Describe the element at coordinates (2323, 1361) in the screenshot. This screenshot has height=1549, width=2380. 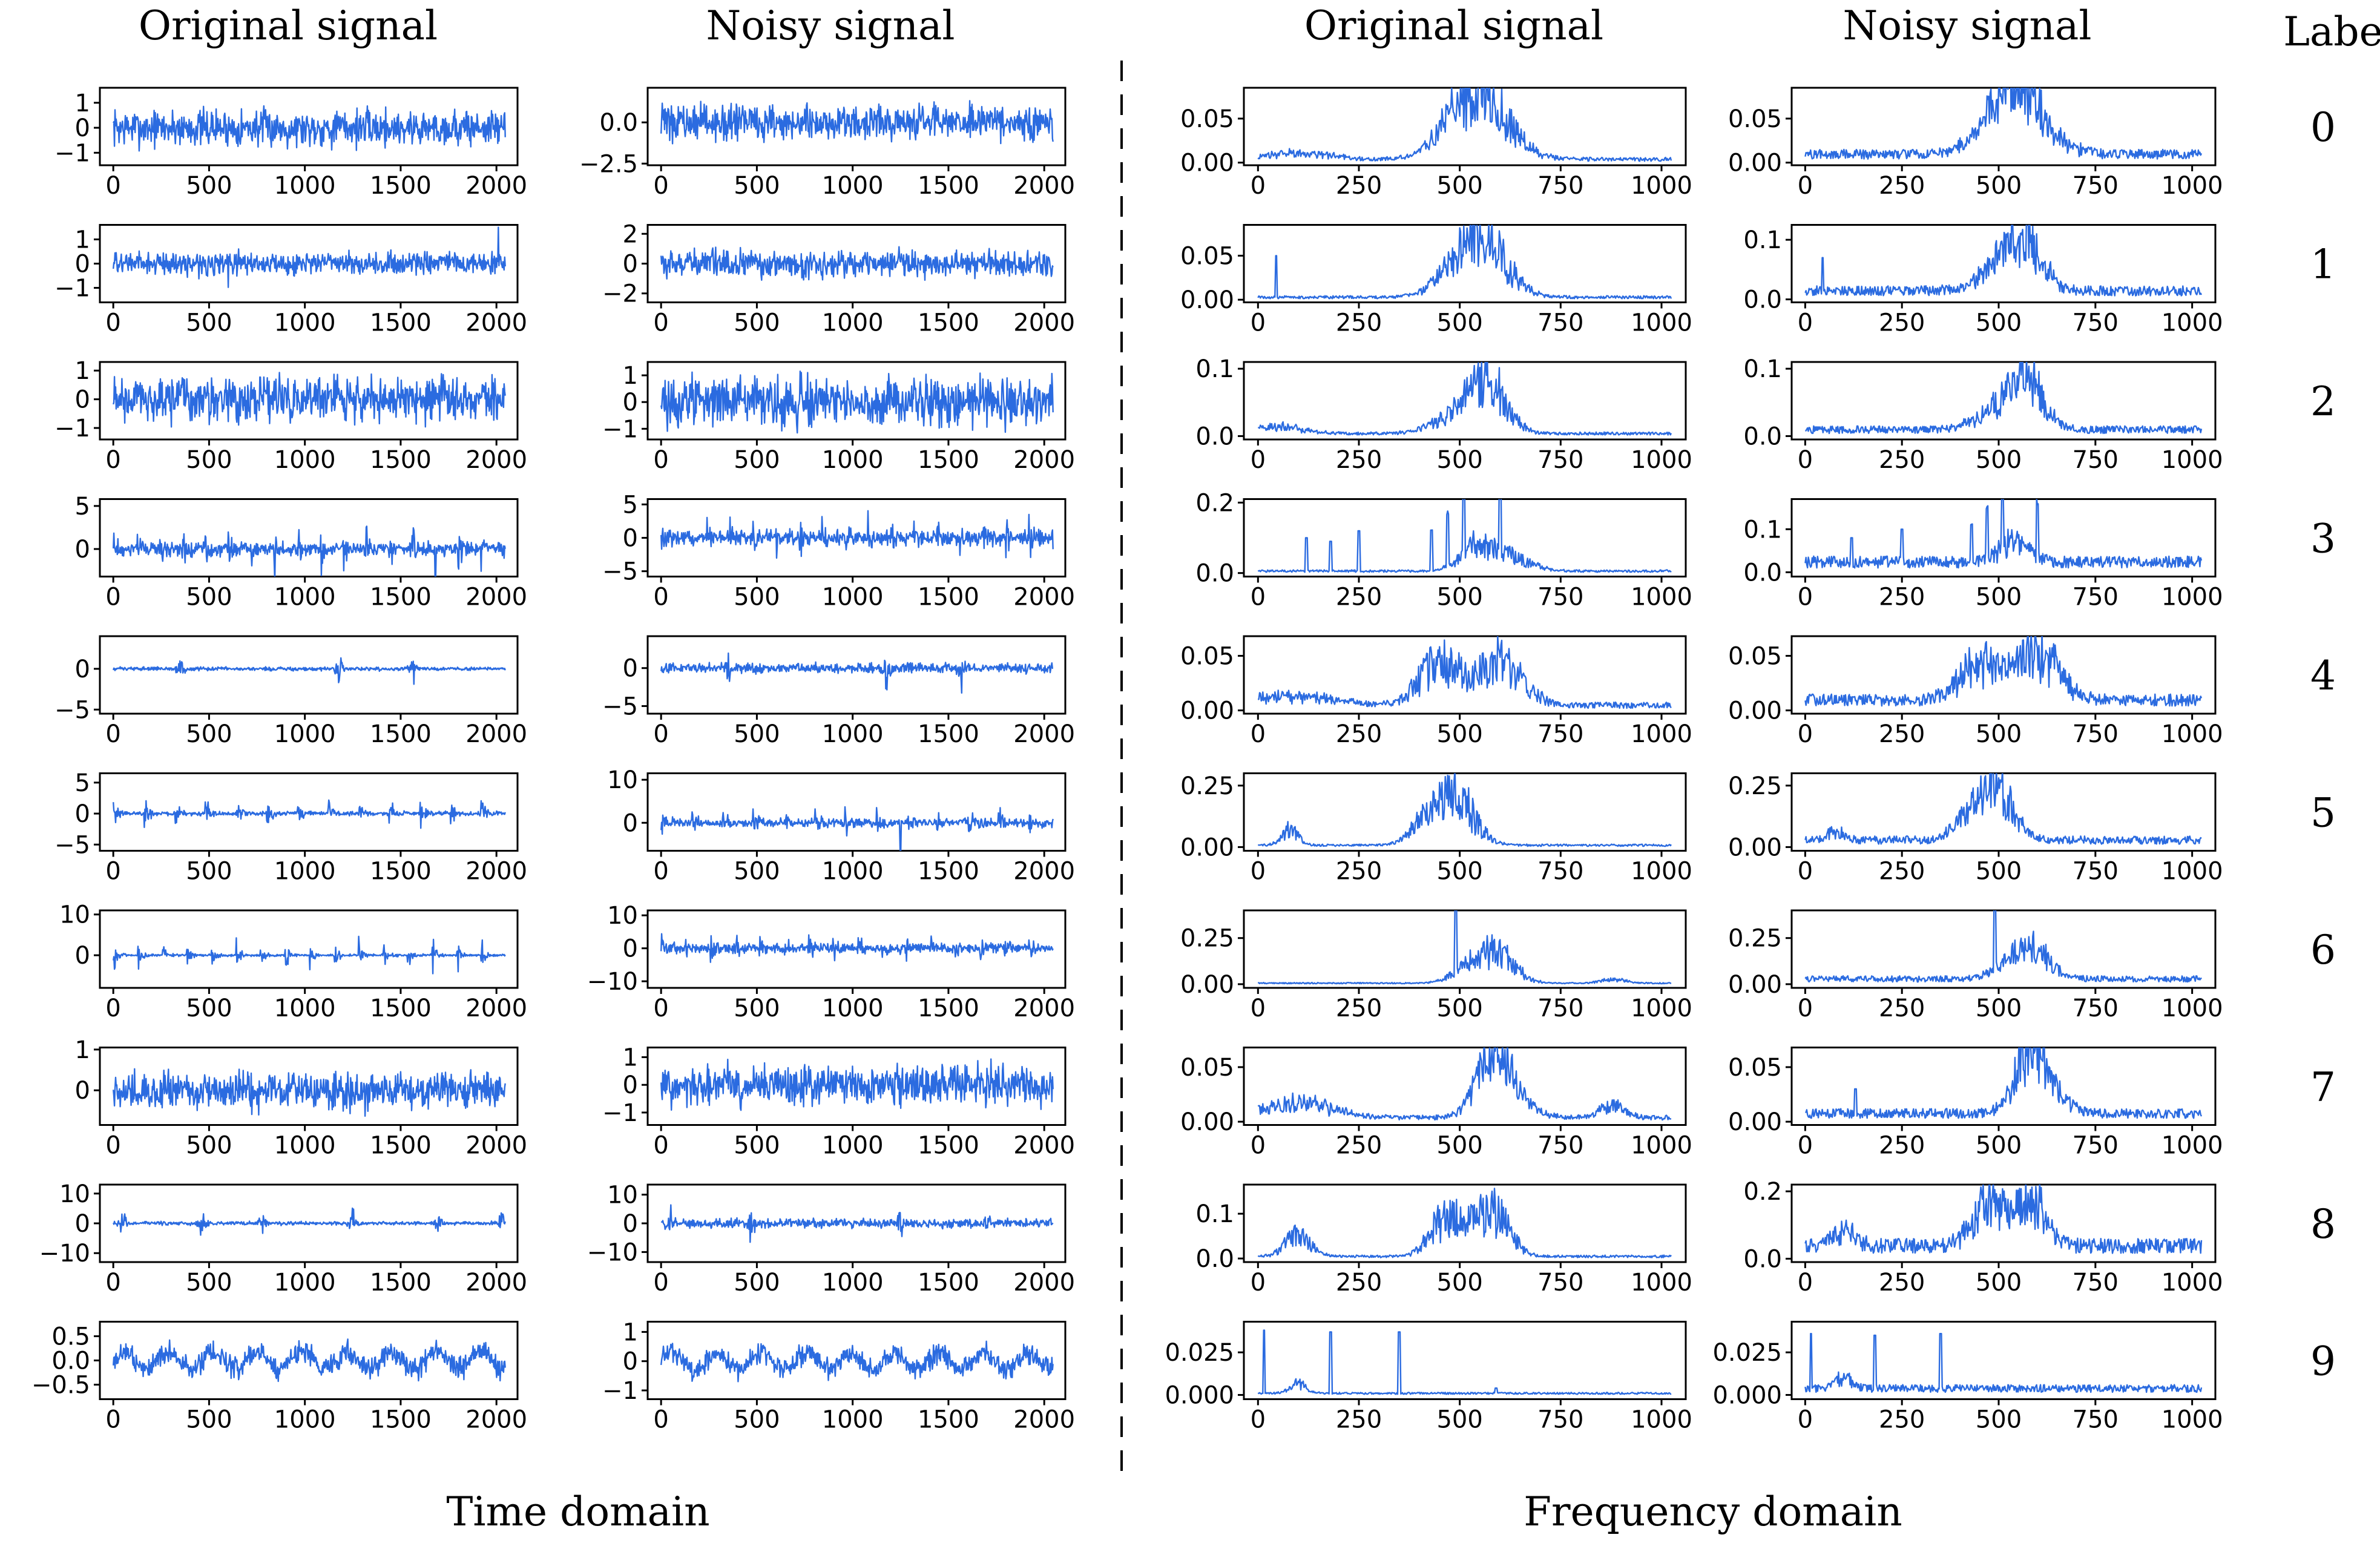
I see `row-label: 9` at that location.